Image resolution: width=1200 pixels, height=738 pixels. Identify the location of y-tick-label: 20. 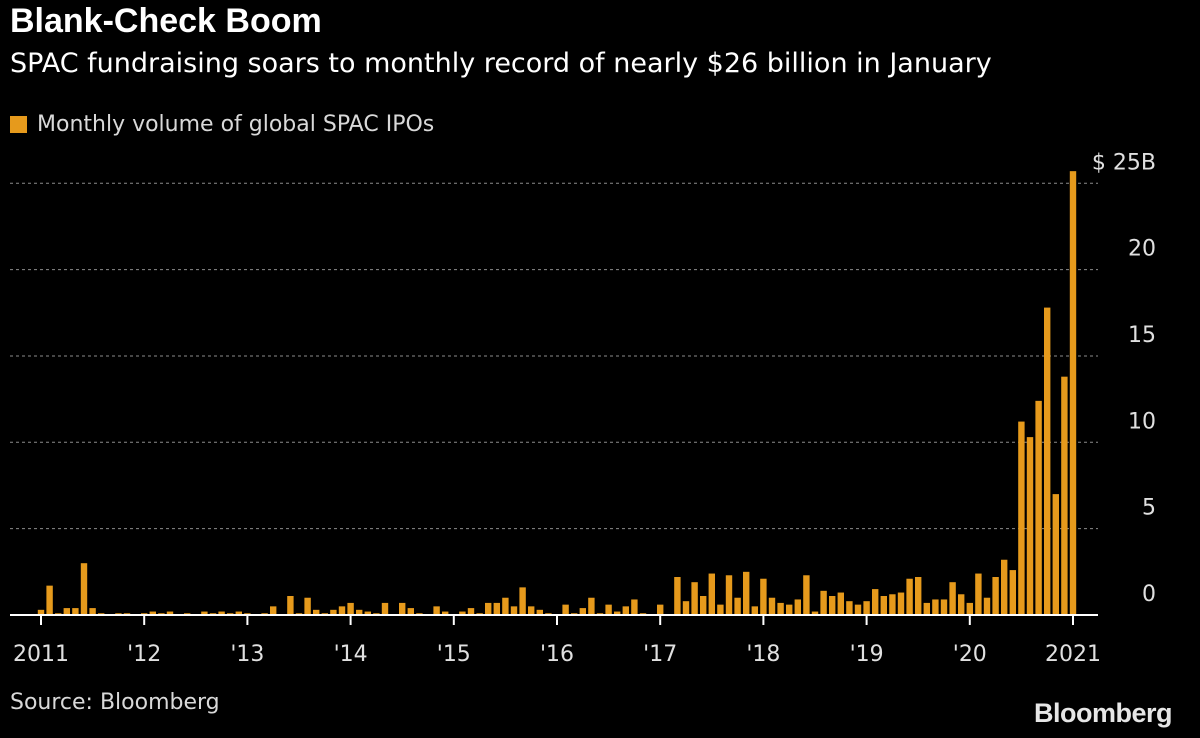
(1142, 249).